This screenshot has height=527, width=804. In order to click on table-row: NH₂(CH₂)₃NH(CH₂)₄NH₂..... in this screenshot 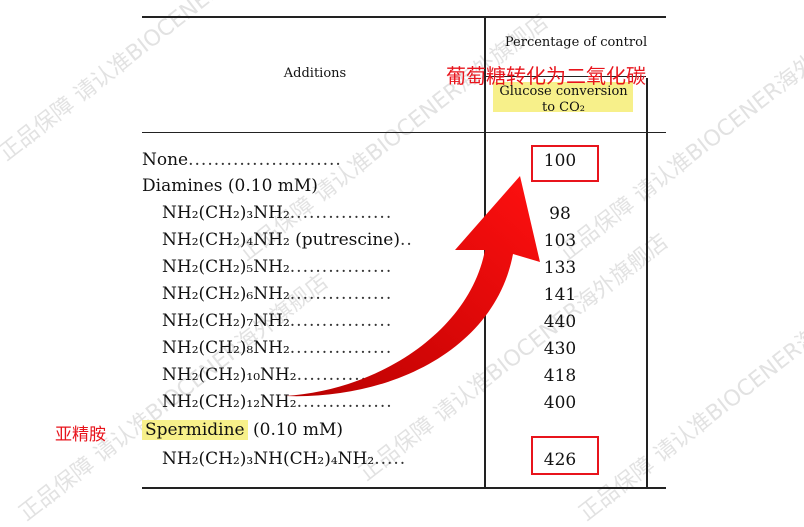, I will do `click(322, 459)`.